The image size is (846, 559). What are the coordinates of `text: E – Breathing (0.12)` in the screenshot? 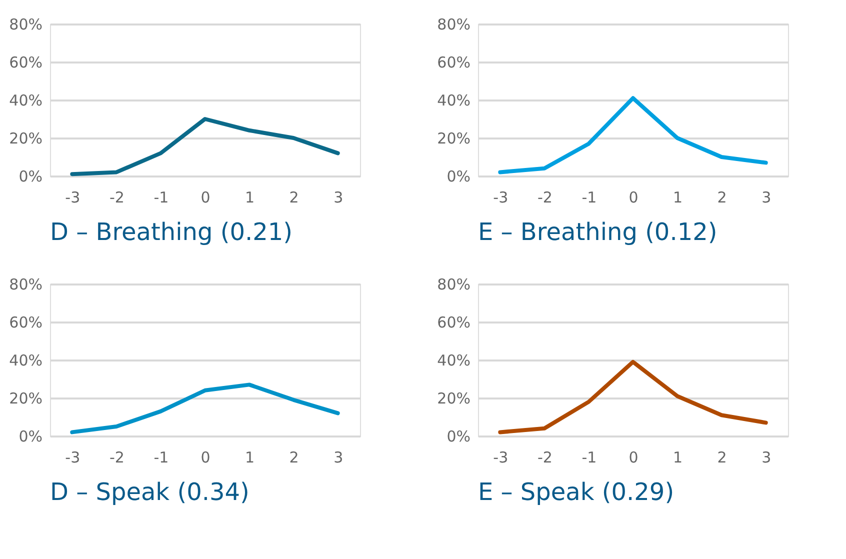 It's located at (598, 232).